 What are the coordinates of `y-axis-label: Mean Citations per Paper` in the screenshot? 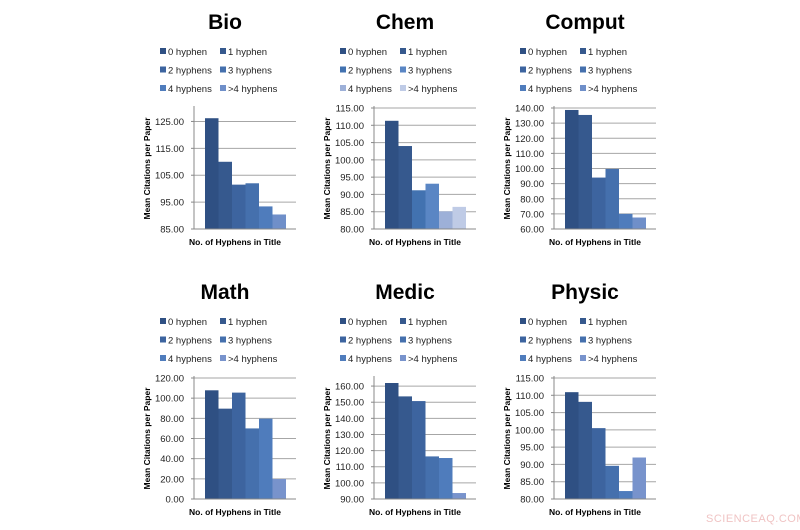 It's located at (327, 438).